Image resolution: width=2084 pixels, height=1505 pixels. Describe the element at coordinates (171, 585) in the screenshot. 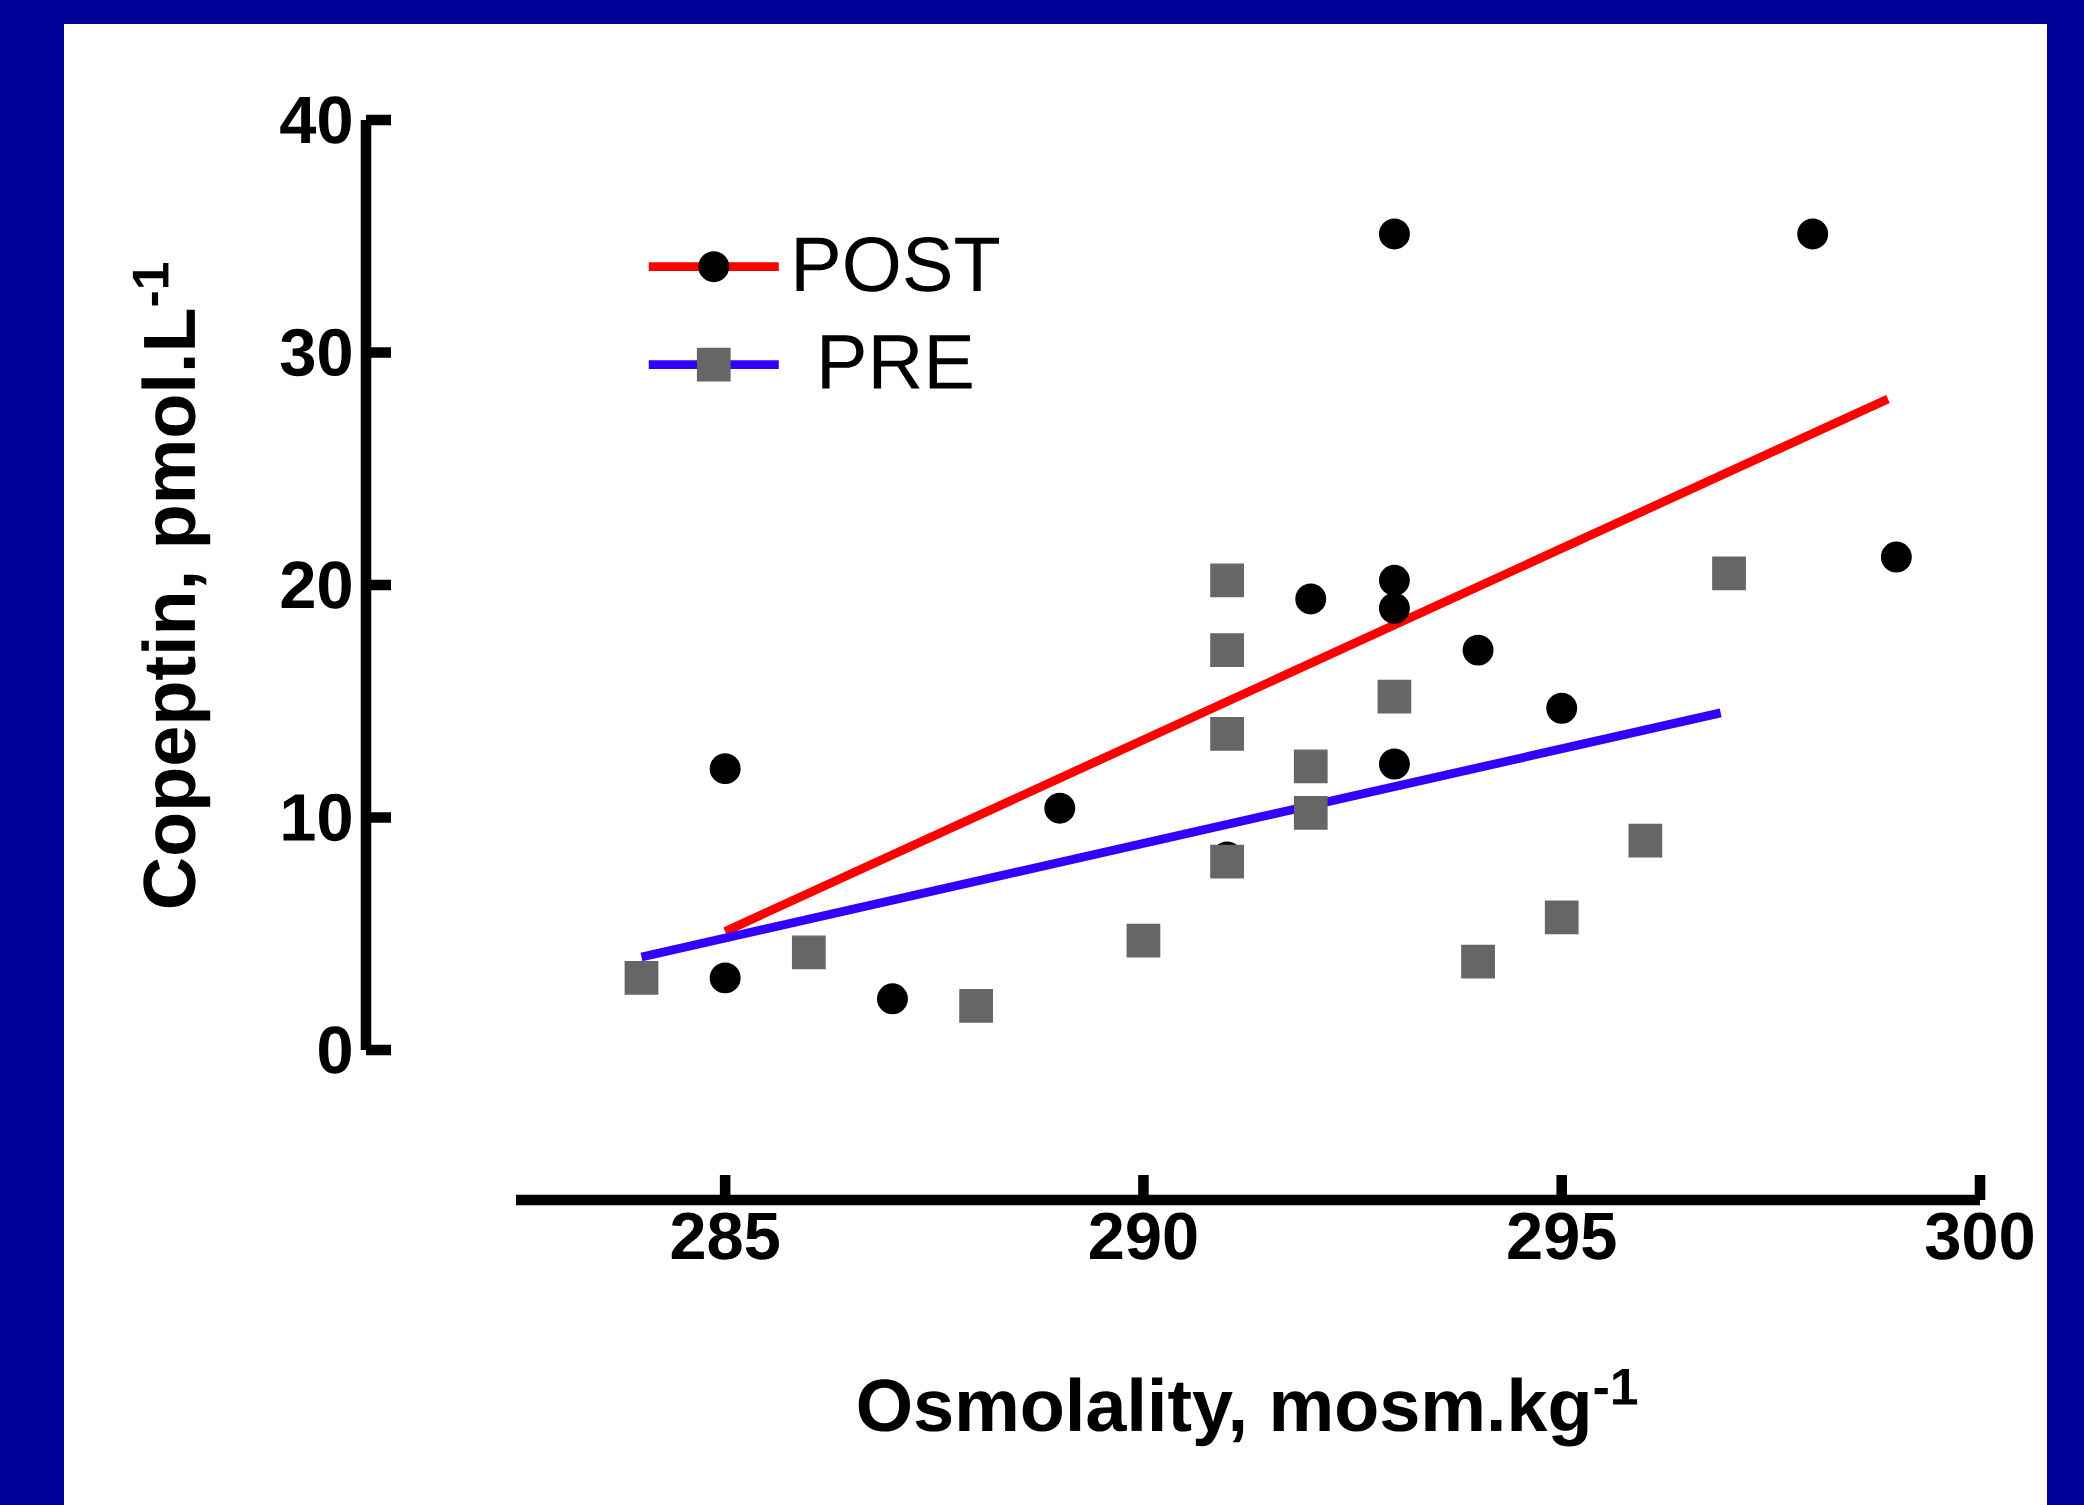

I see `y-axis-title: Copeptin, pmol.L$^{-1}$` at that location.